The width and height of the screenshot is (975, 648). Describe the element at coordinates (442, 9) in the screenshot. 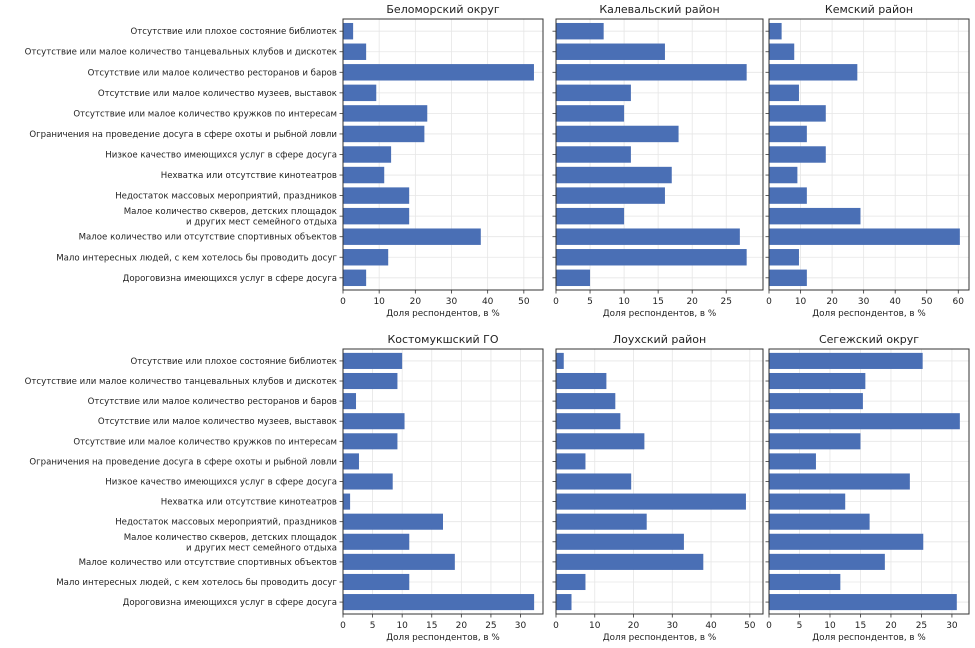

I see `subplot-title: Беломорский округ` at that location.